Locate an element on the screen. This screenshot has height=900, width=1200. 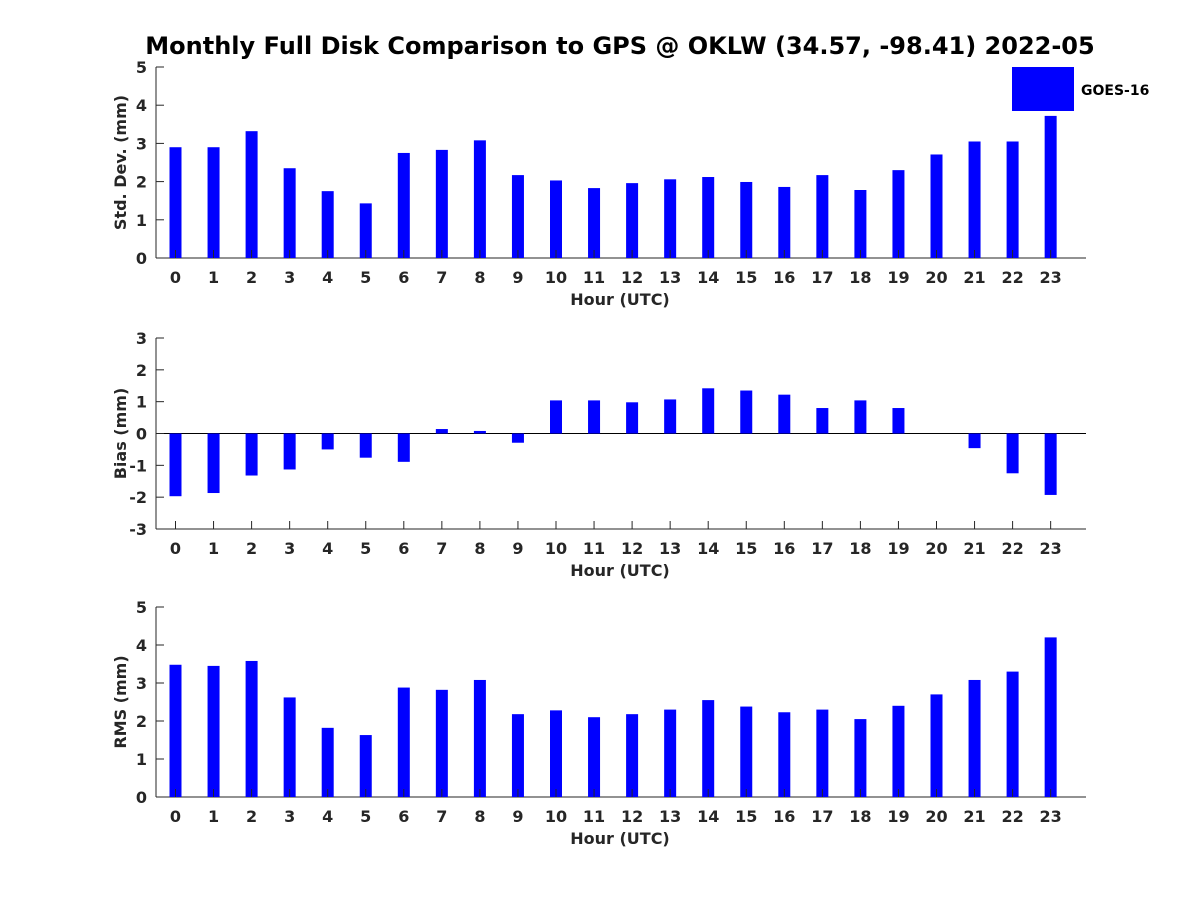
x-tick-label: 13 is located at coordinates (670, 548).